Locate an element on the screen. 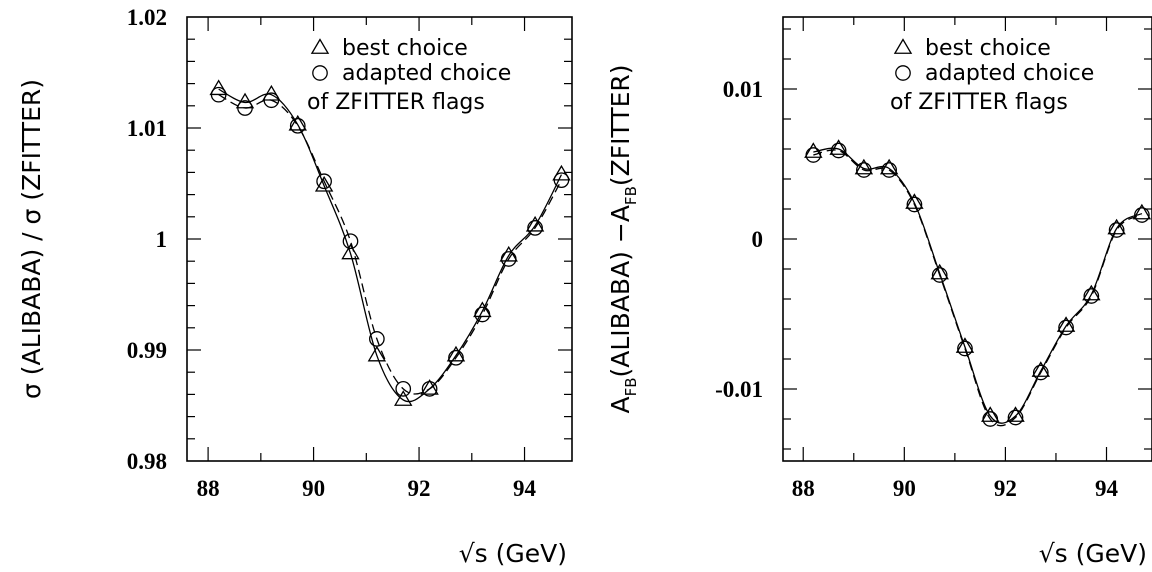 This screenshot has width=1152, height=572. y-tick-label: 1.01 is located at coordinates (147, 128).